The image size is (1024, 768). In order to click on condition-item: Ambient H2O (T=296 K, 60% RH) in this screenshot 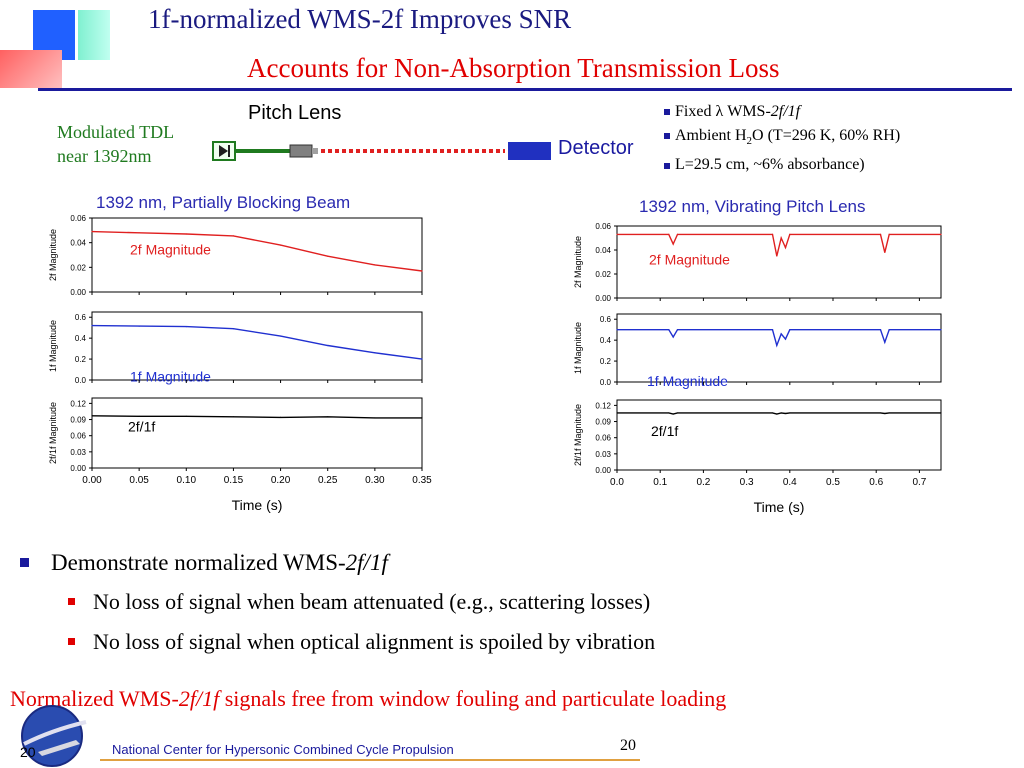, I will do `click(782, 138)`.